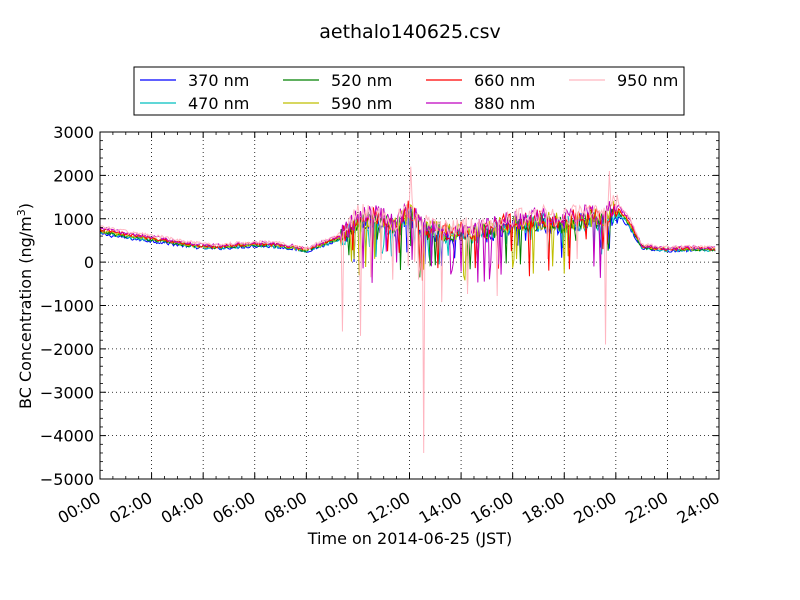 The width and height of the screenshot is (800, 600). What do you see at coordinates (218, 80) in the screenshot?
I see `legend-entry-label: 370 nm` at bounding box center [218, 80].